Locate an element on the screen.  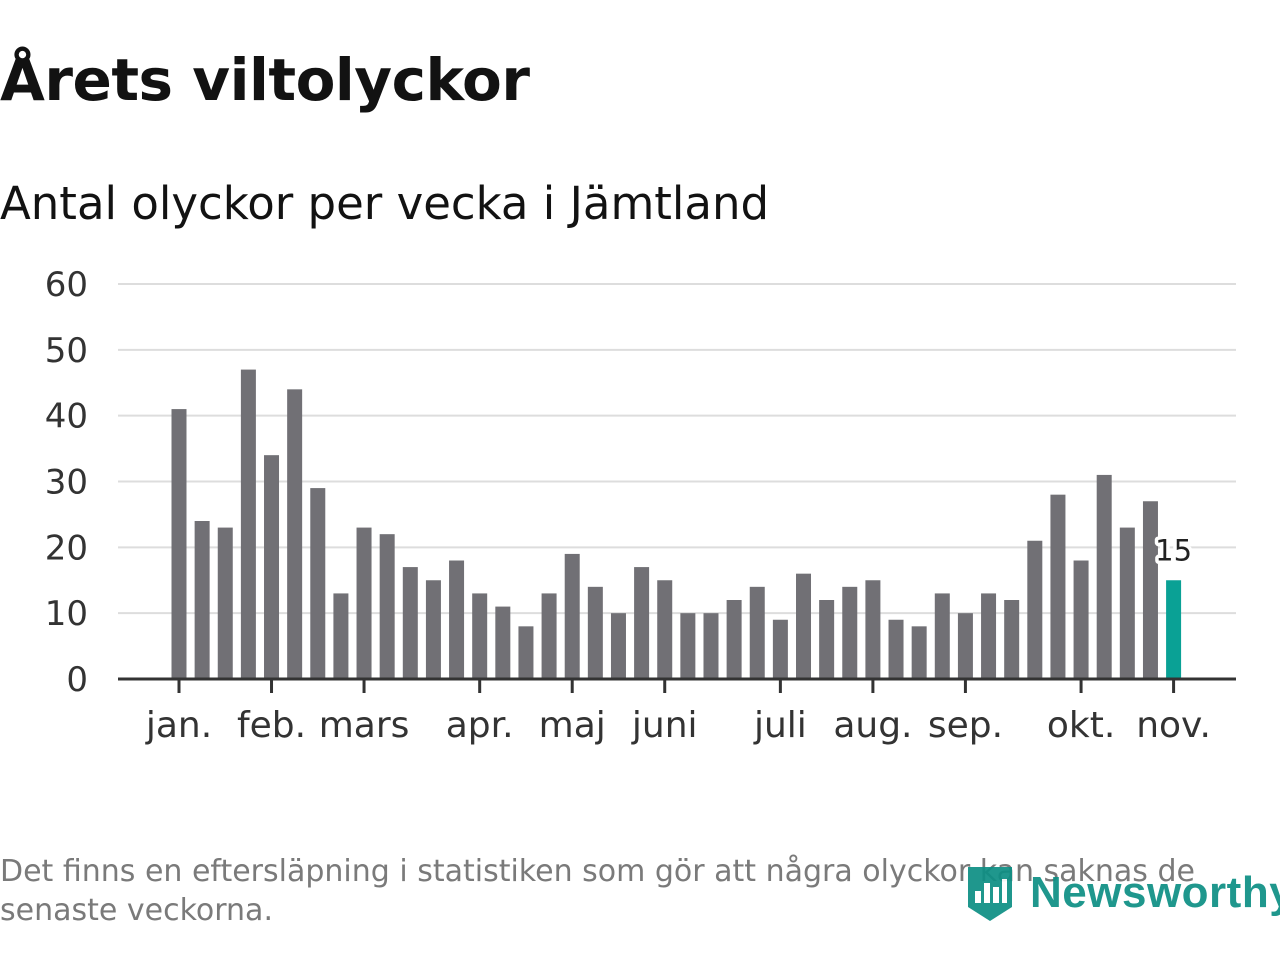
x-tick-label: juni is located at coordinates (664, 725).